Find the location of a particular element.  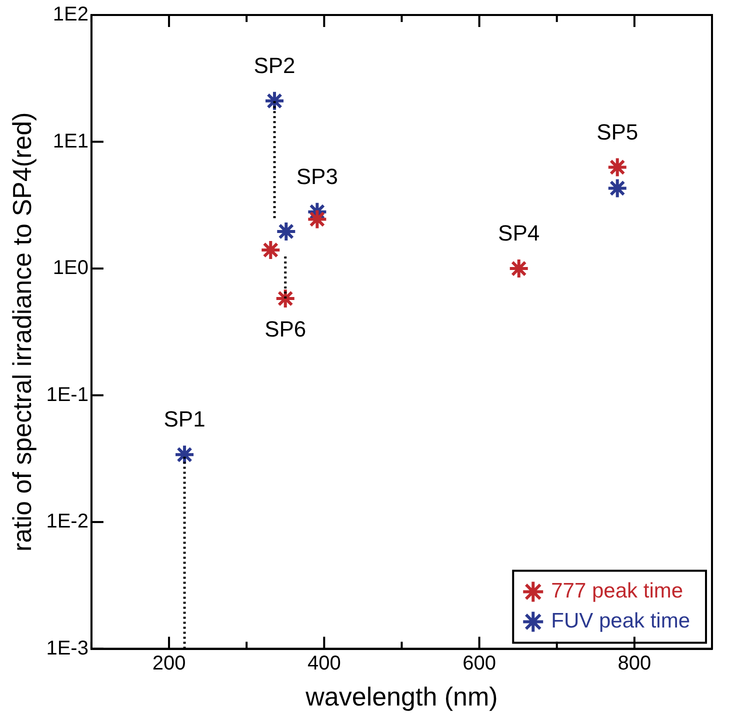

y-tick-label: 1E-1 is located at coordinates (67, 395).